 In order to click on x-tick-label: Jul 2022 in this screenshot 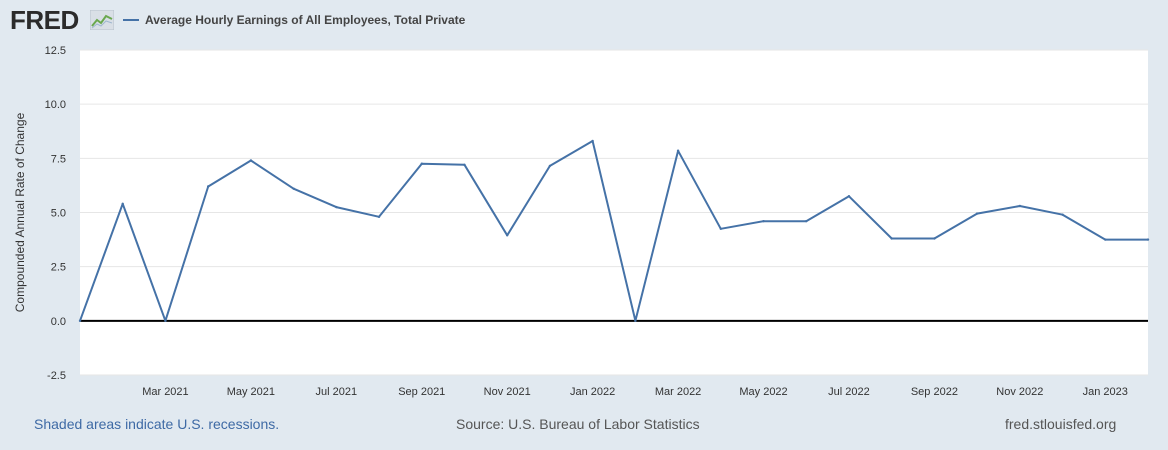, I will do `click(849, 392)`.